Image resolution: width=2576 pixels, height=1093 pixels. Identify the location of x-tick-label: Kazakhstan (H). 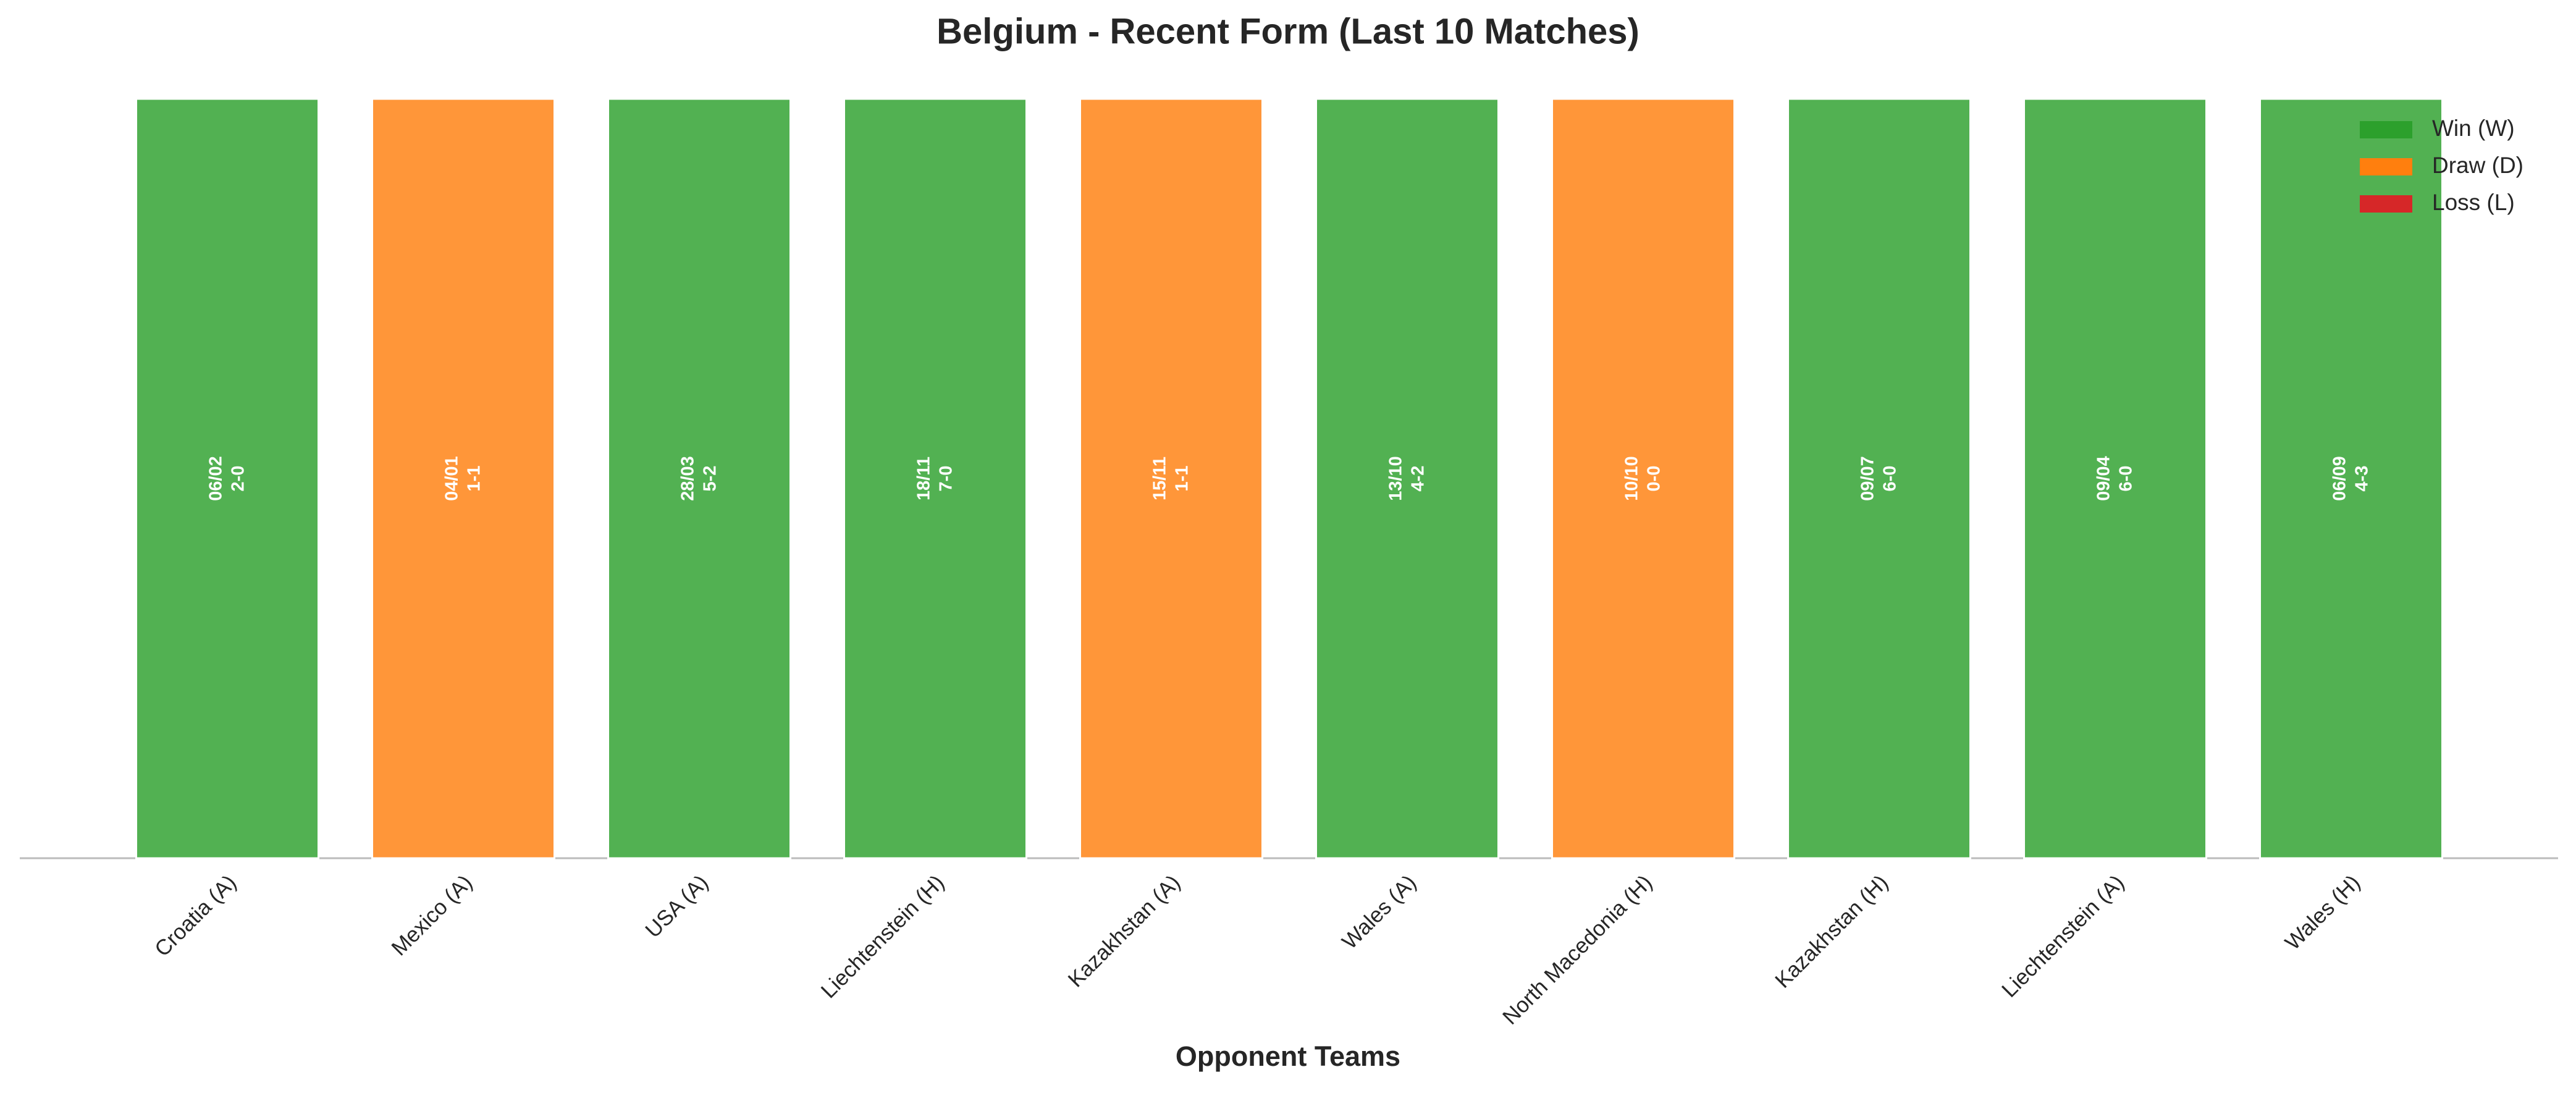
(1831, 932).